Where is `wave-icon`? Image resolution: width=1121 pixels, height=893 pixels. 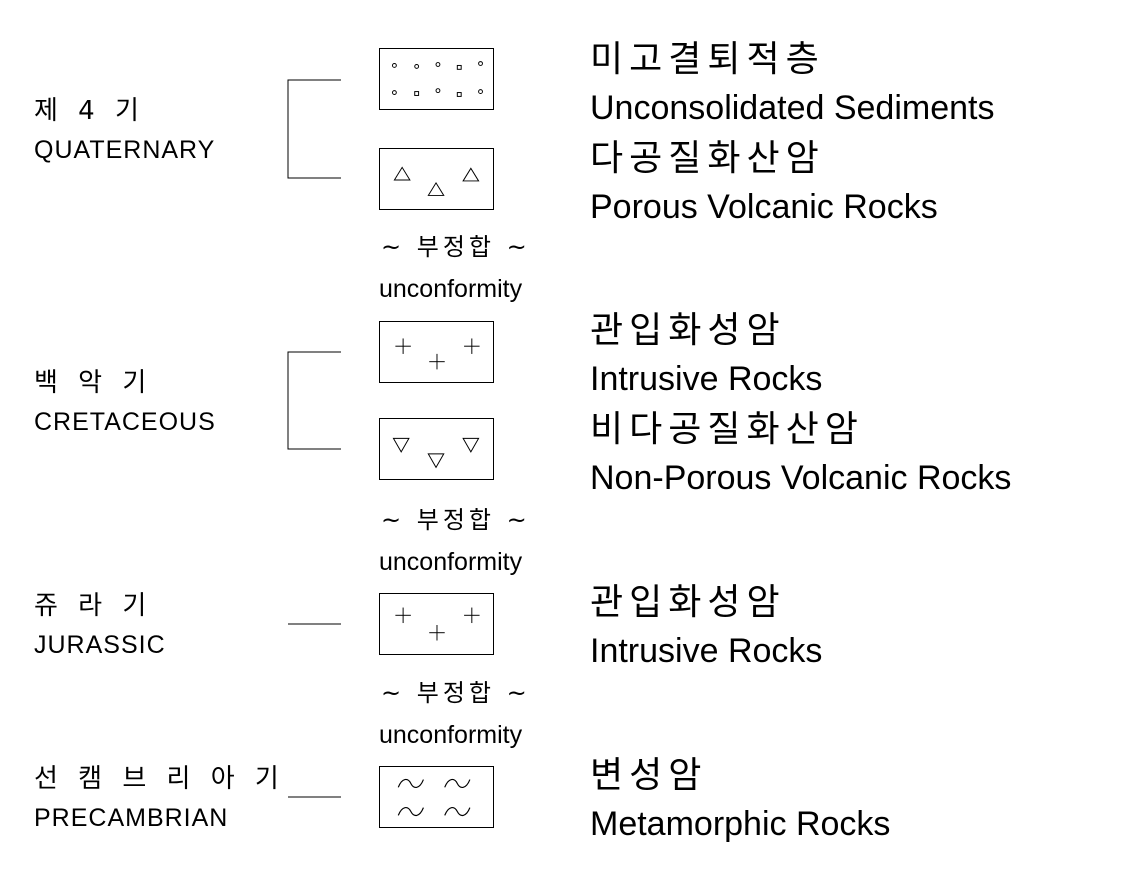 wave-icon is located at coordinates (434, 797).